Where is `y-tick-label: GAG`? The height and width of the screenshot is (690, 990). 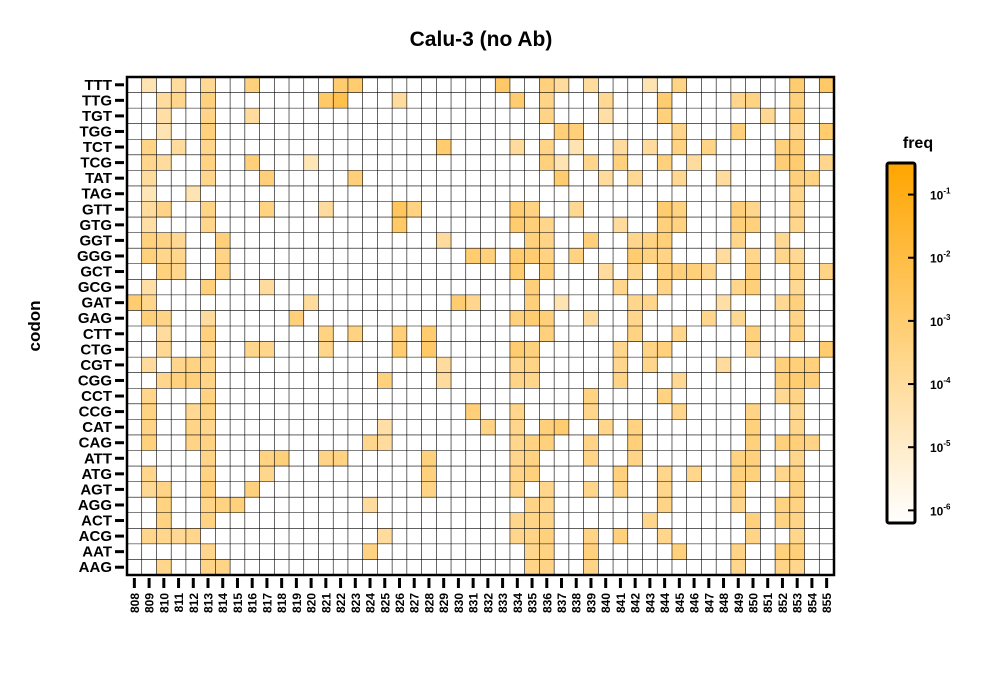
y-tick-label: GAG is located at coordinates (95, 318).